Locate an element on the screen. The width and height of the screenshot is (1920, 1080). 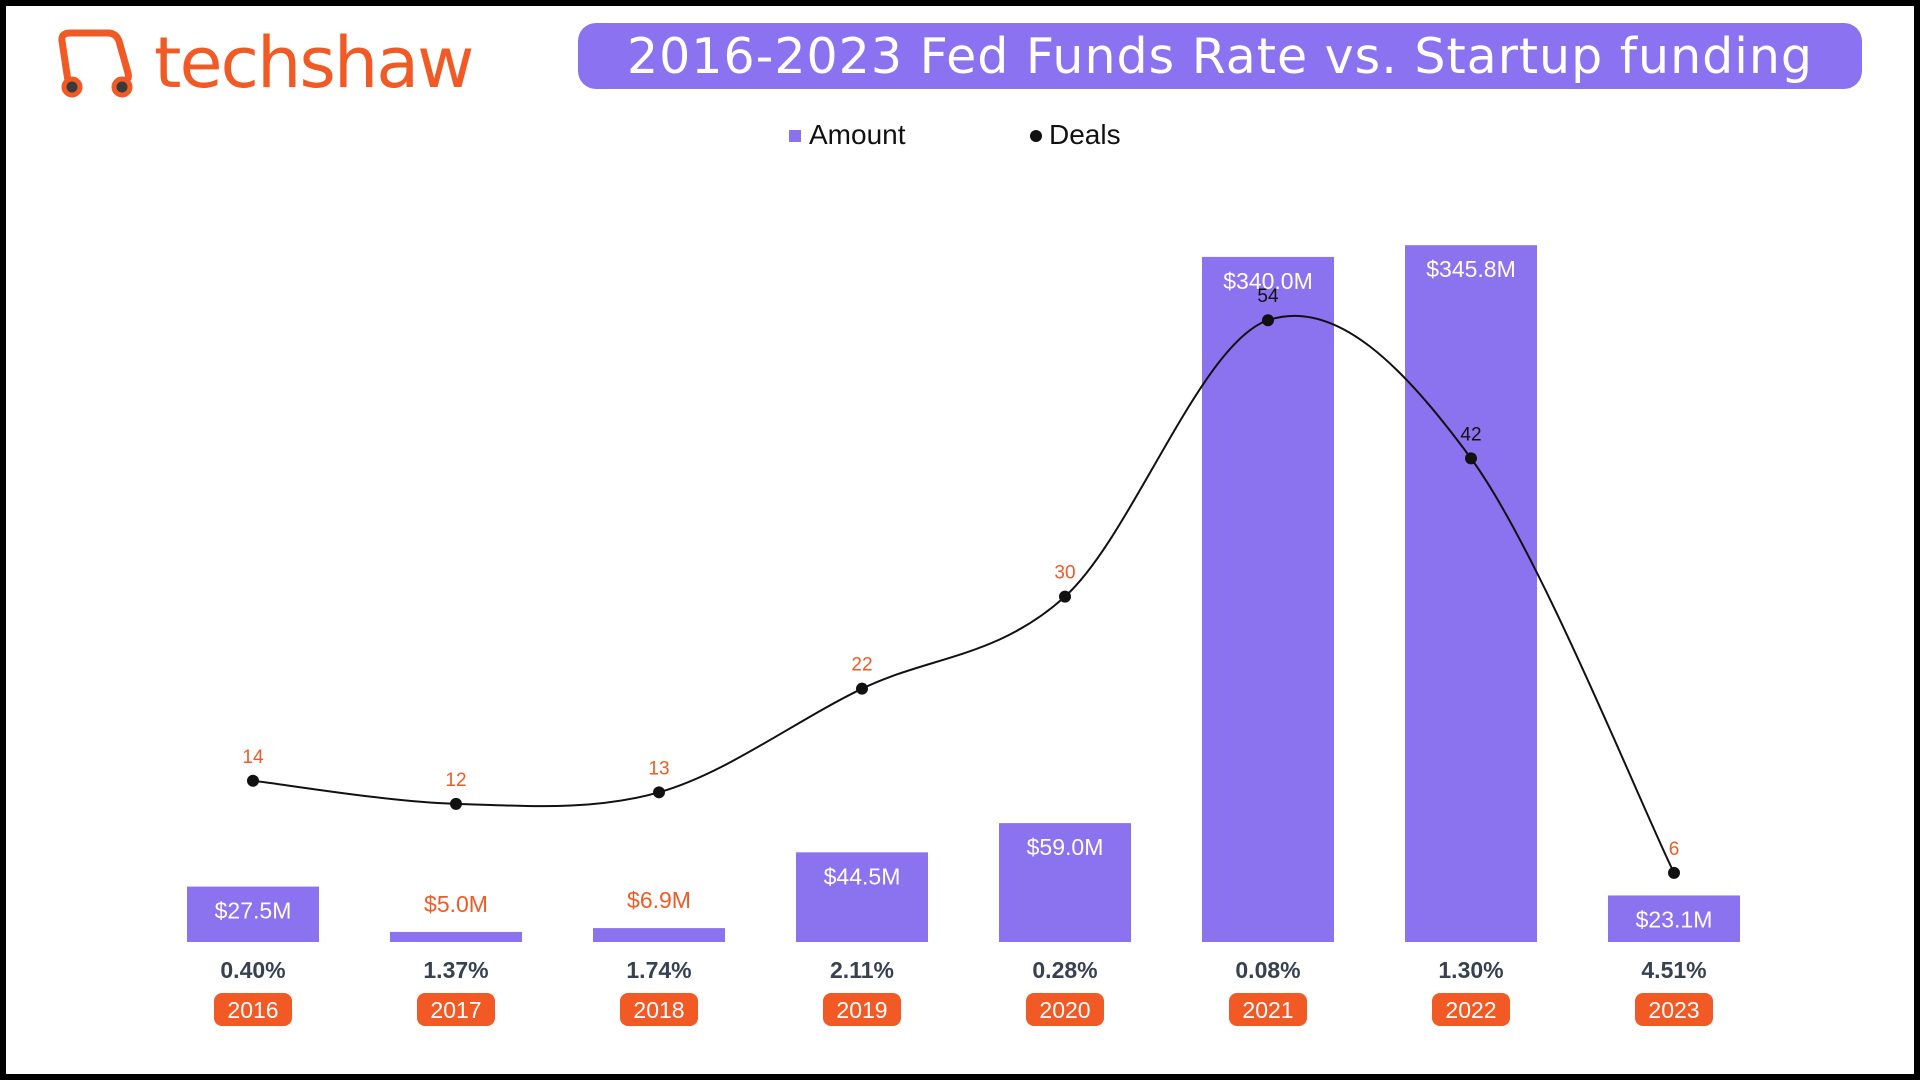
brand-name: techshaw is located at coordinates (314, 63).